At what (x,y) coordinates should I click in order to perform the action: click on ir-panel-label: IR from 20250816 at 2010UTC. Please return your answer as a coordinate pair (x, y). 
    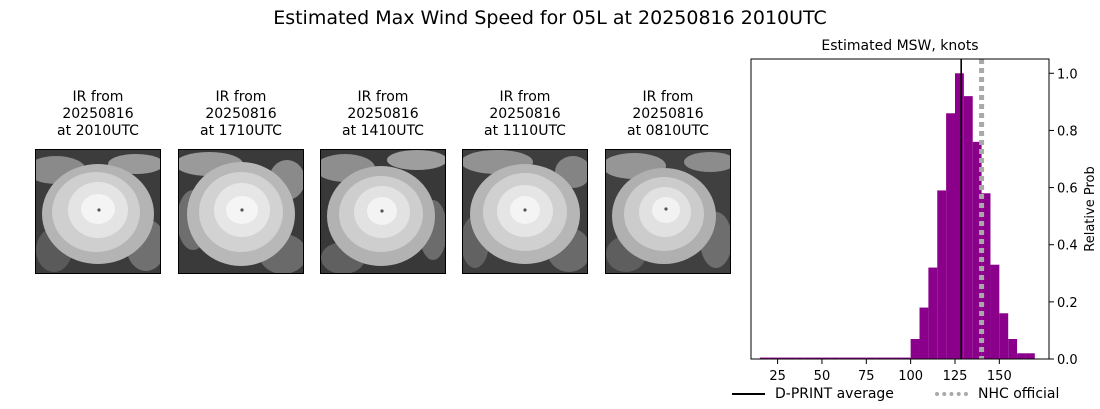
    Looking at the image, I should click on (98, 114).